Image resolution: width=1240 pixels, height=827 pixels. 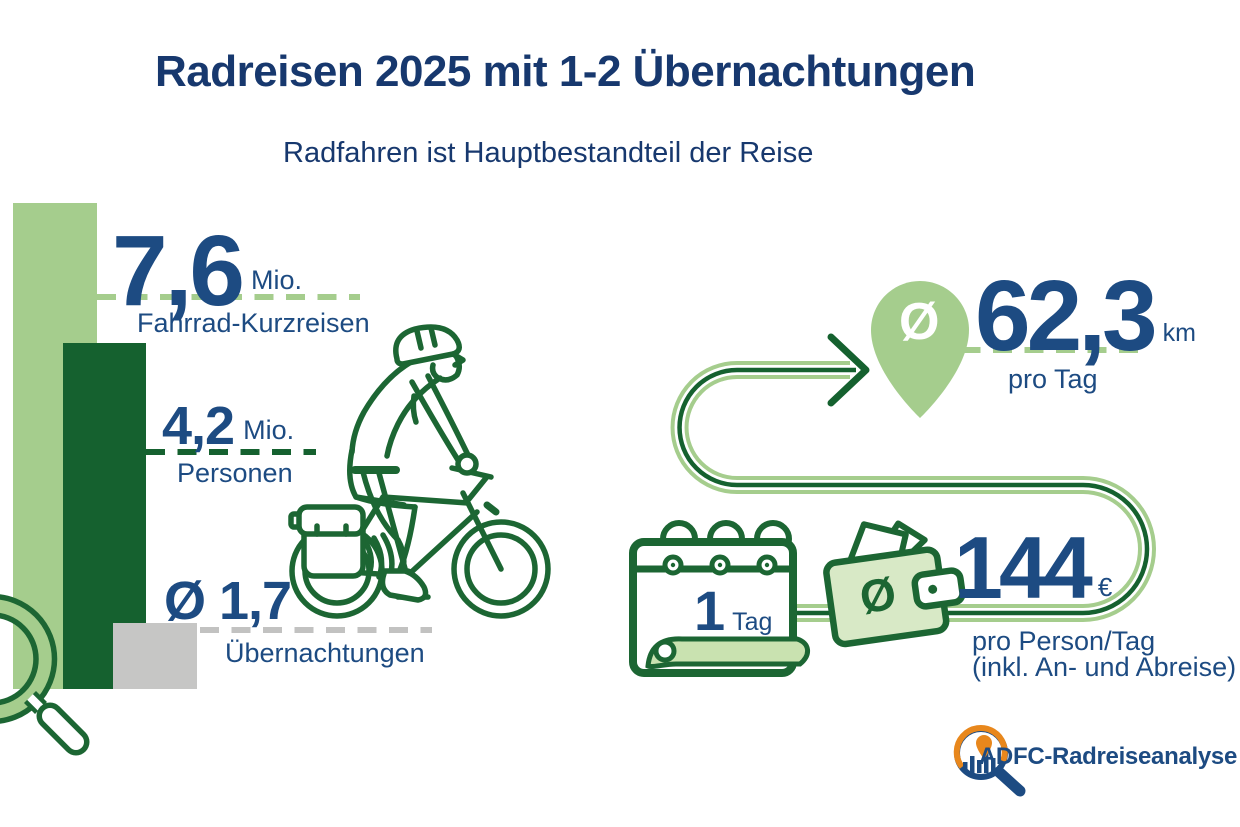 I want to click on stat-distanz-value: 62,3, so click(x=1066, y=316).